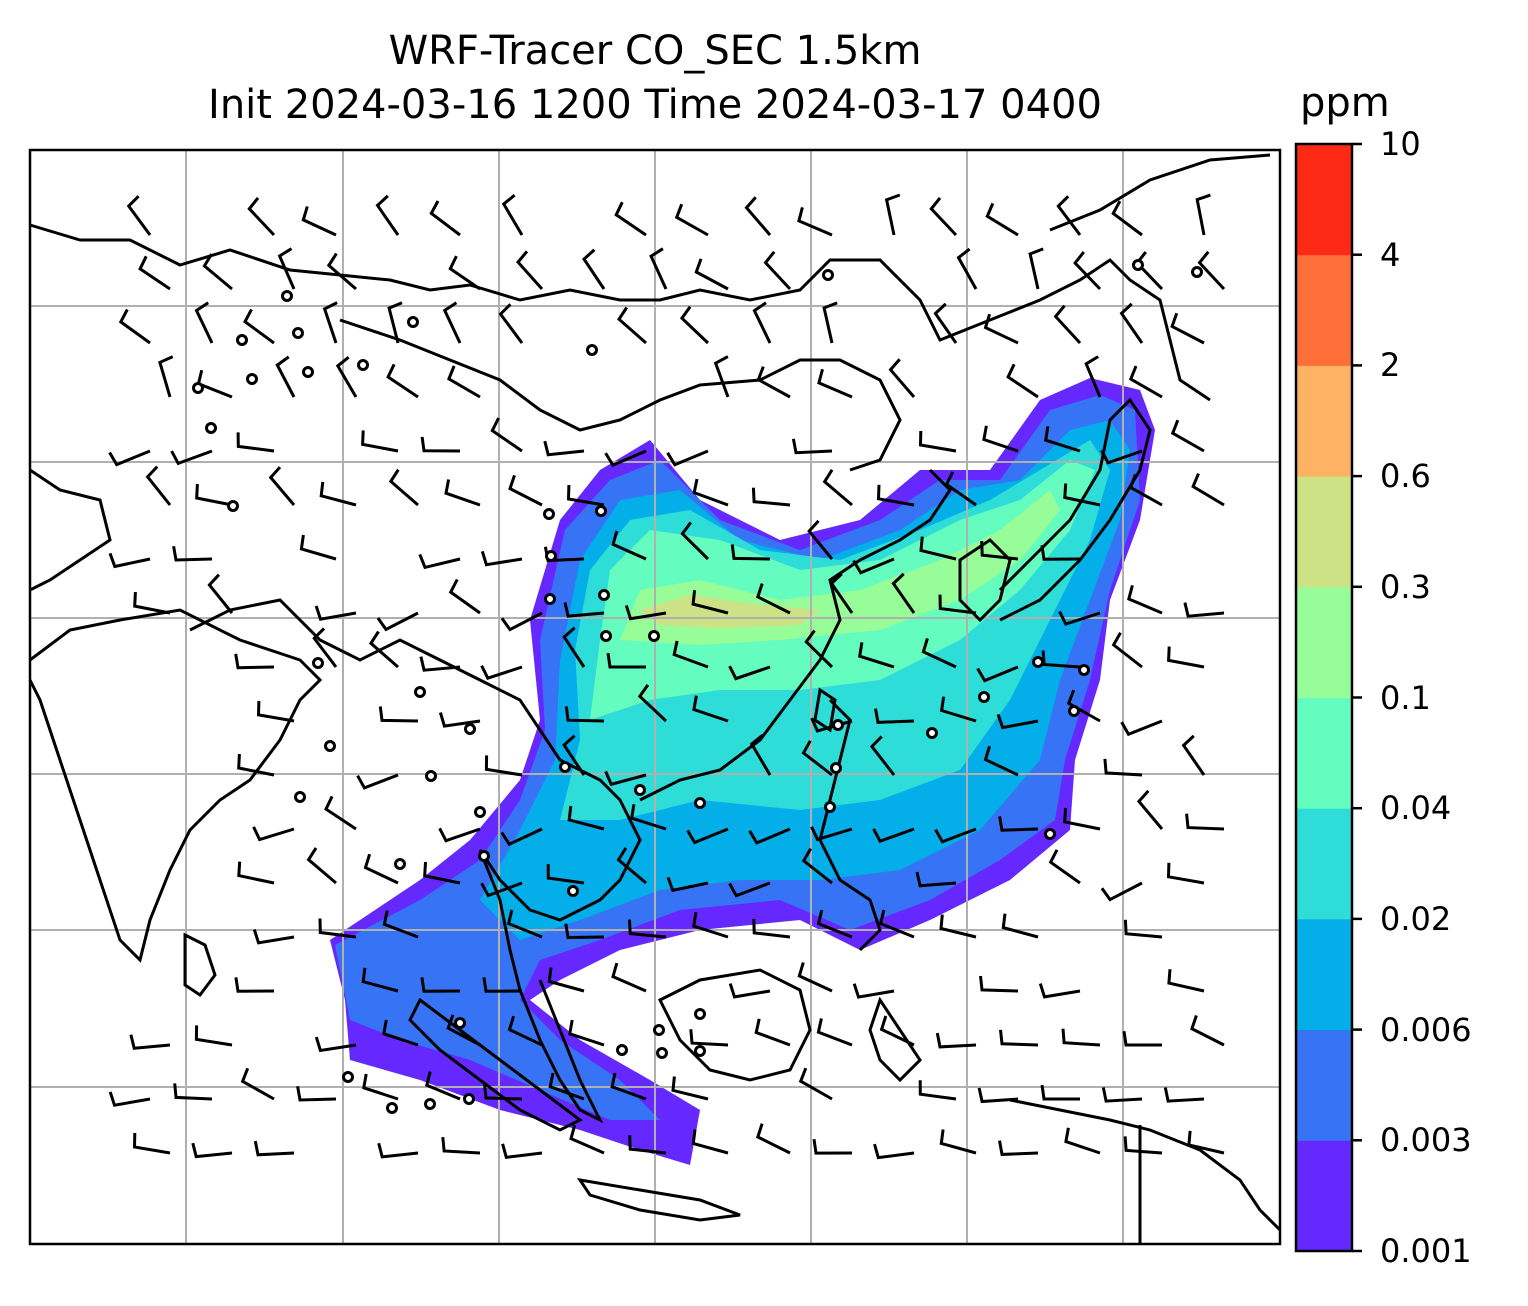 This screenshot has width=1528, height=1306. What do you see at coordinates (620, 312) in the screenshot?
I see `border-central-asia` at bounding box center [620, 312].